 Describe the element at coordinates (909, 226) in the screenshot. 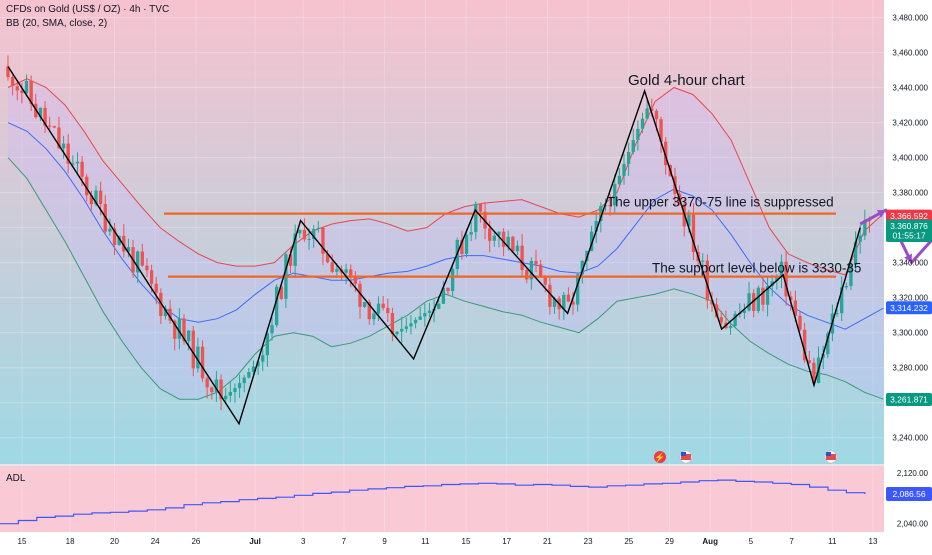

I see `price-tag-text: 3,360.876` at that location.